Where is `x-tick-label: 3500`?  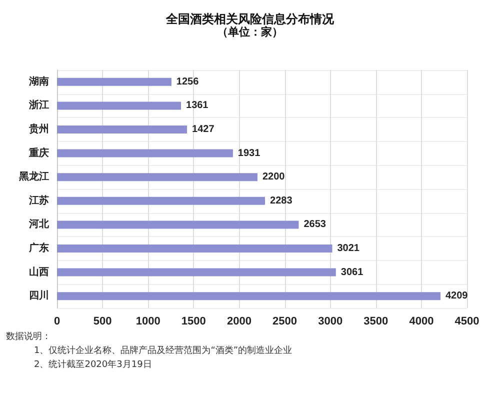 x-tick-label: 3500 is located at coordinates (376, 322).